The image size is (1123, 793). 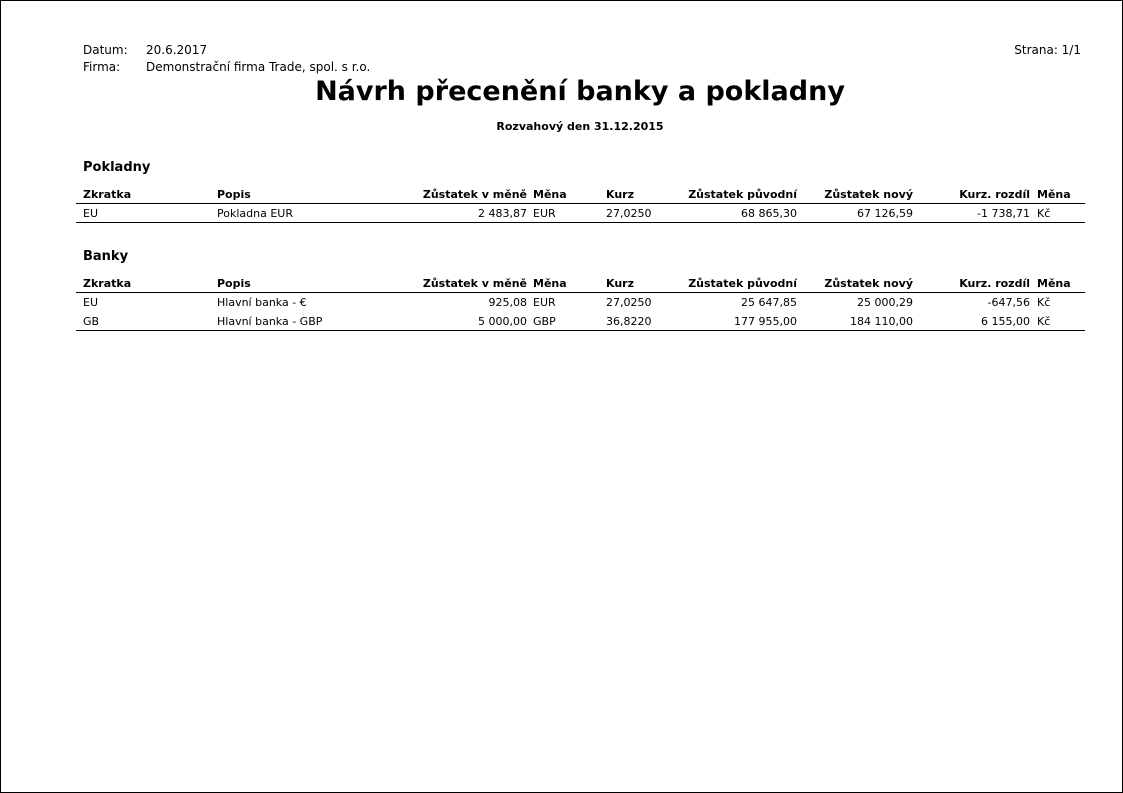 What do you see at coordinates (769, 213) in the screenshot?
I see `table-cell: 68 865,30` at bounding box center [769, 213].